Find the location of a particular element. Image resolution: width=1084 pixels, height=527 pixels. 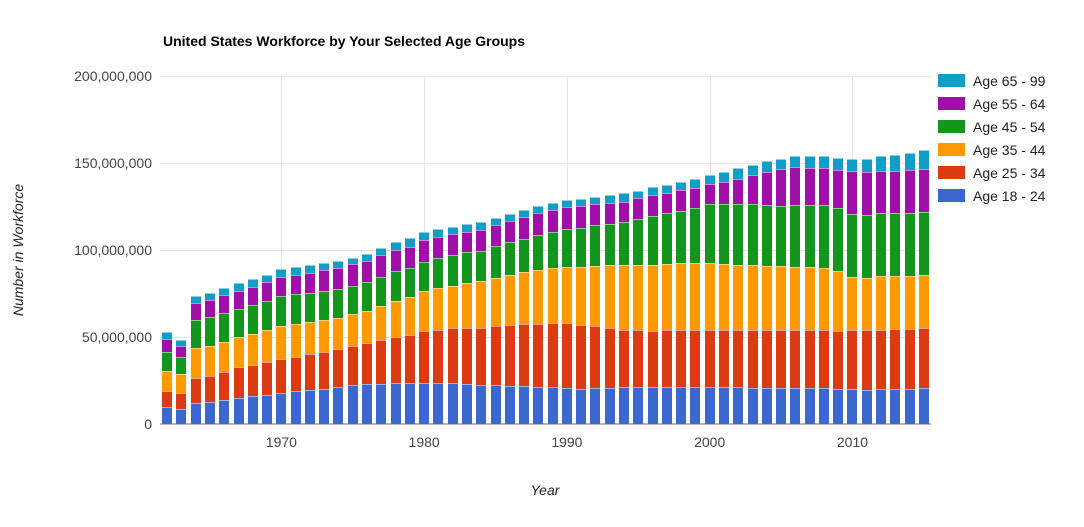

bar-2001 is located at coordinates (723, 297).